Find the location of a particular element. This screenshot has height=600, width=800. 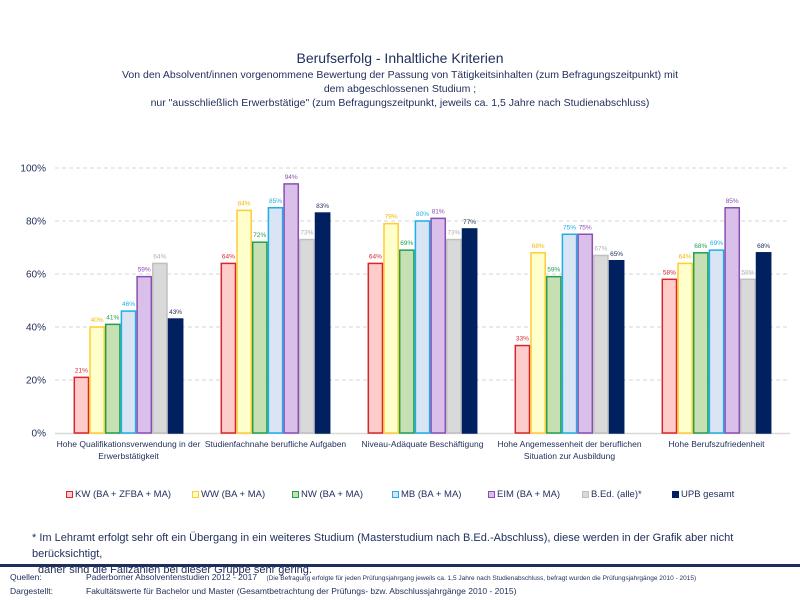

legend-item: NW (BA + MA) is located at coordinates (327, 494).